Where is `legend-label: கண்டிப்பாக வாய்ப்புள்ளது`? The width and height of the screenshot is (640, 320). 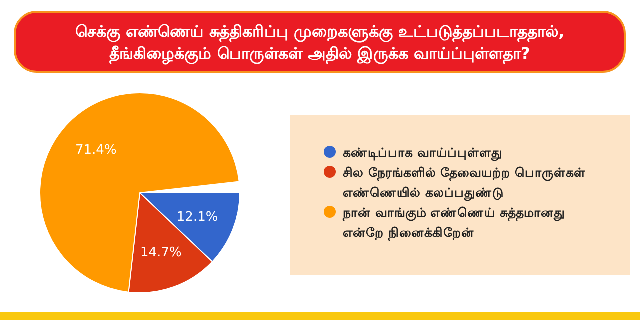
legend-label: கண்டிப்பாக வாய்ப்புள்ளது is located at coordinates (422, 153).